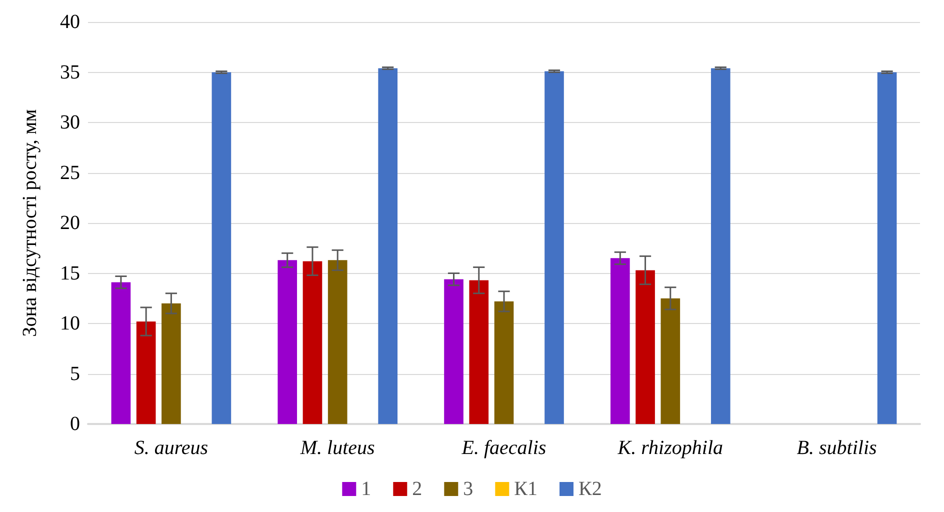  Describe the element at coordinates (171, 448) in the screenshot. I see `x-tick-label: S. aureus` at that location.